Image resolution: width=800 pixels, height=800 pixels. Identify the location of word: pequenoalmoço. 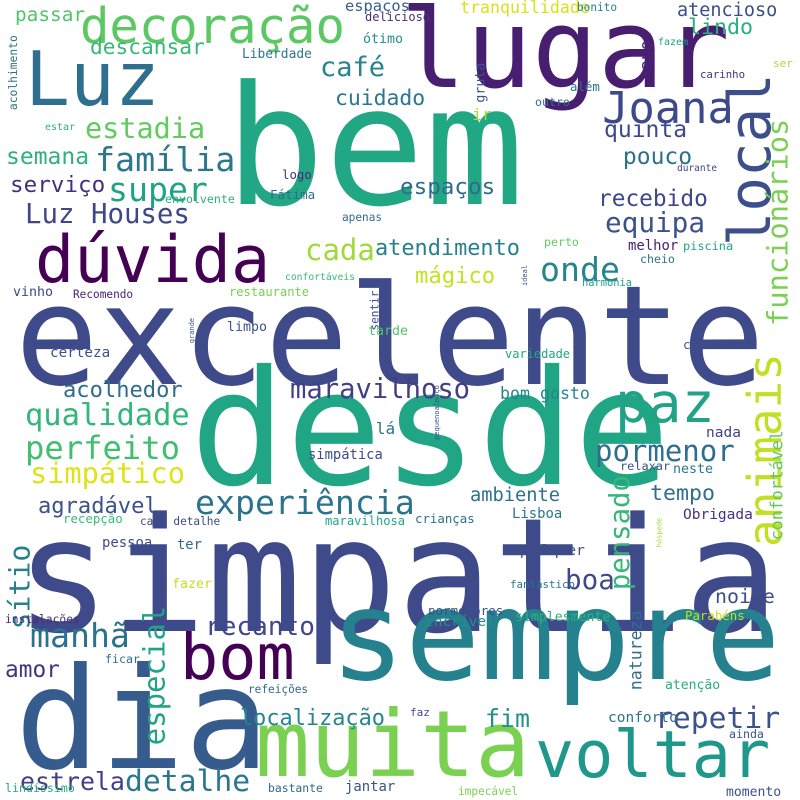
(436, 412).